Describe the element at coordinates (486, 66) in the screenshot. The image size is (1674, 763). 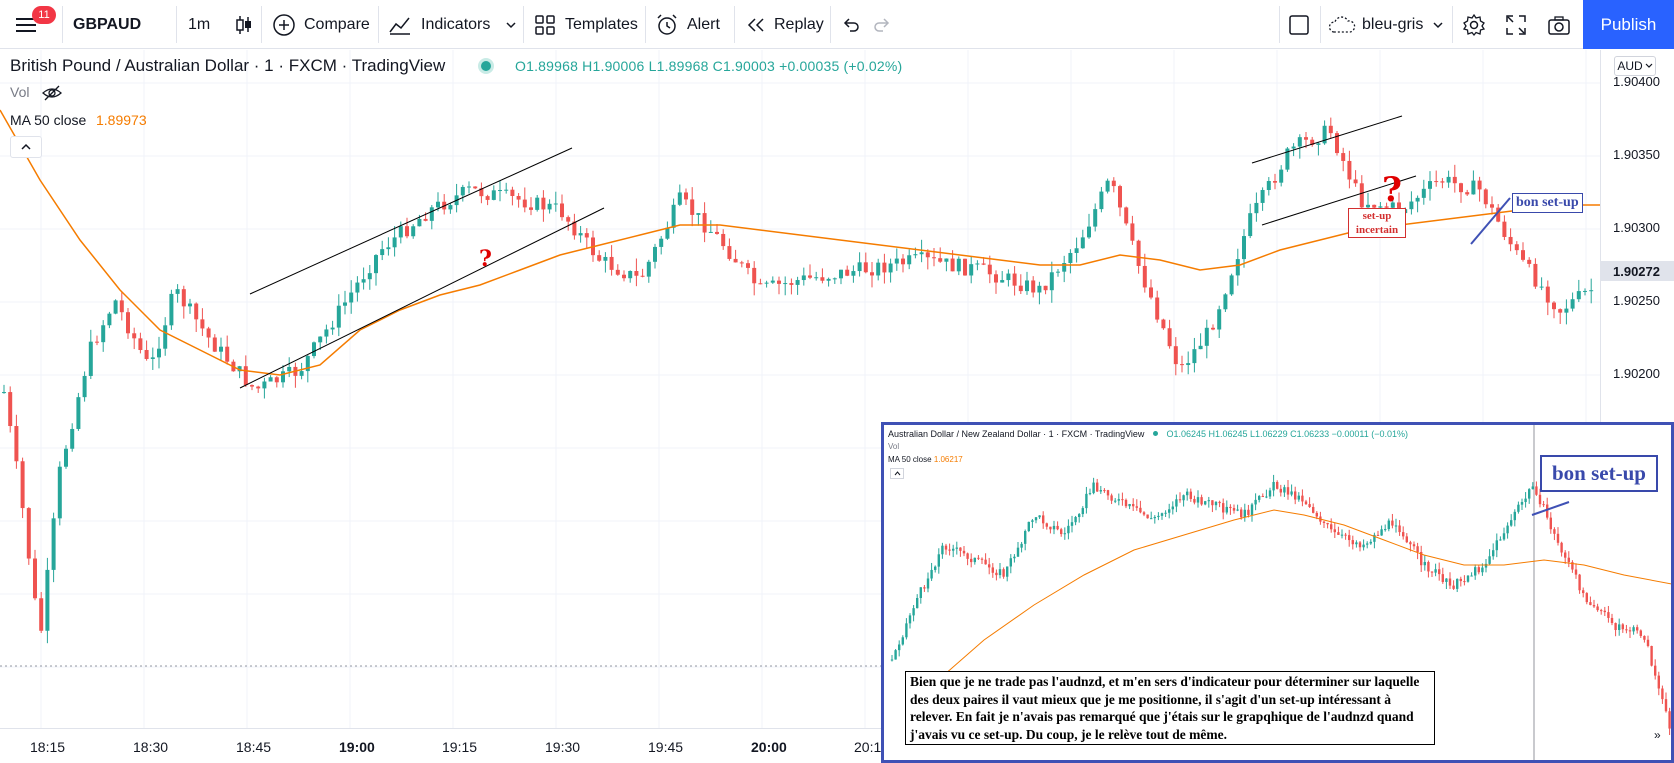
I see `market-status-dot` at that location.